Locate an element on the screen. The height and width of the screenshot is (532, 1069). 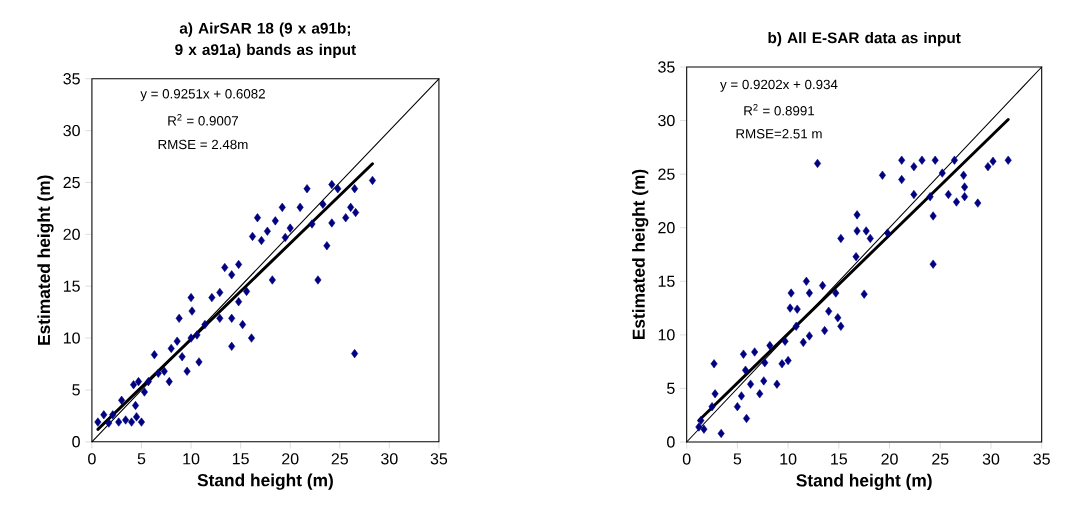
annotation: R$^{2}$ = 0.9007 is located at coordinates (203, 120).